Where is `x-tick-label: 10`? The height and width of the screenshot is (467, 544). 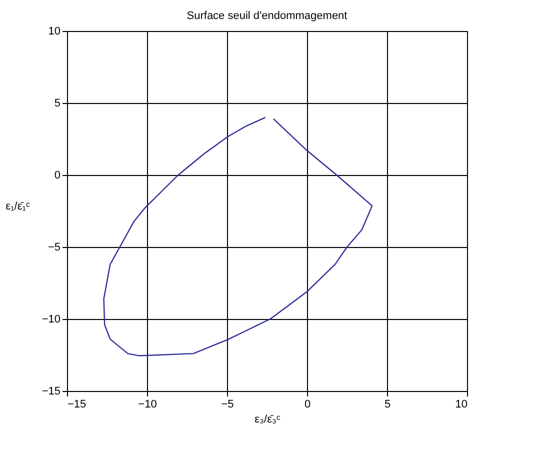
x-tick-label: 10 is located at coordinates (461, 404).